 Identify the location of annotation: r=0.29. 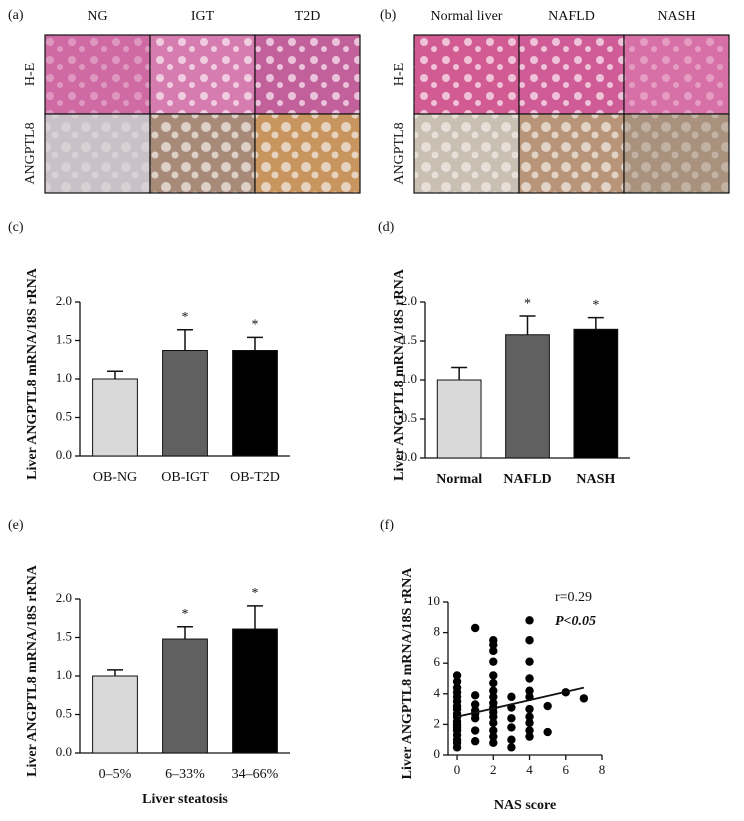
(573, 597).